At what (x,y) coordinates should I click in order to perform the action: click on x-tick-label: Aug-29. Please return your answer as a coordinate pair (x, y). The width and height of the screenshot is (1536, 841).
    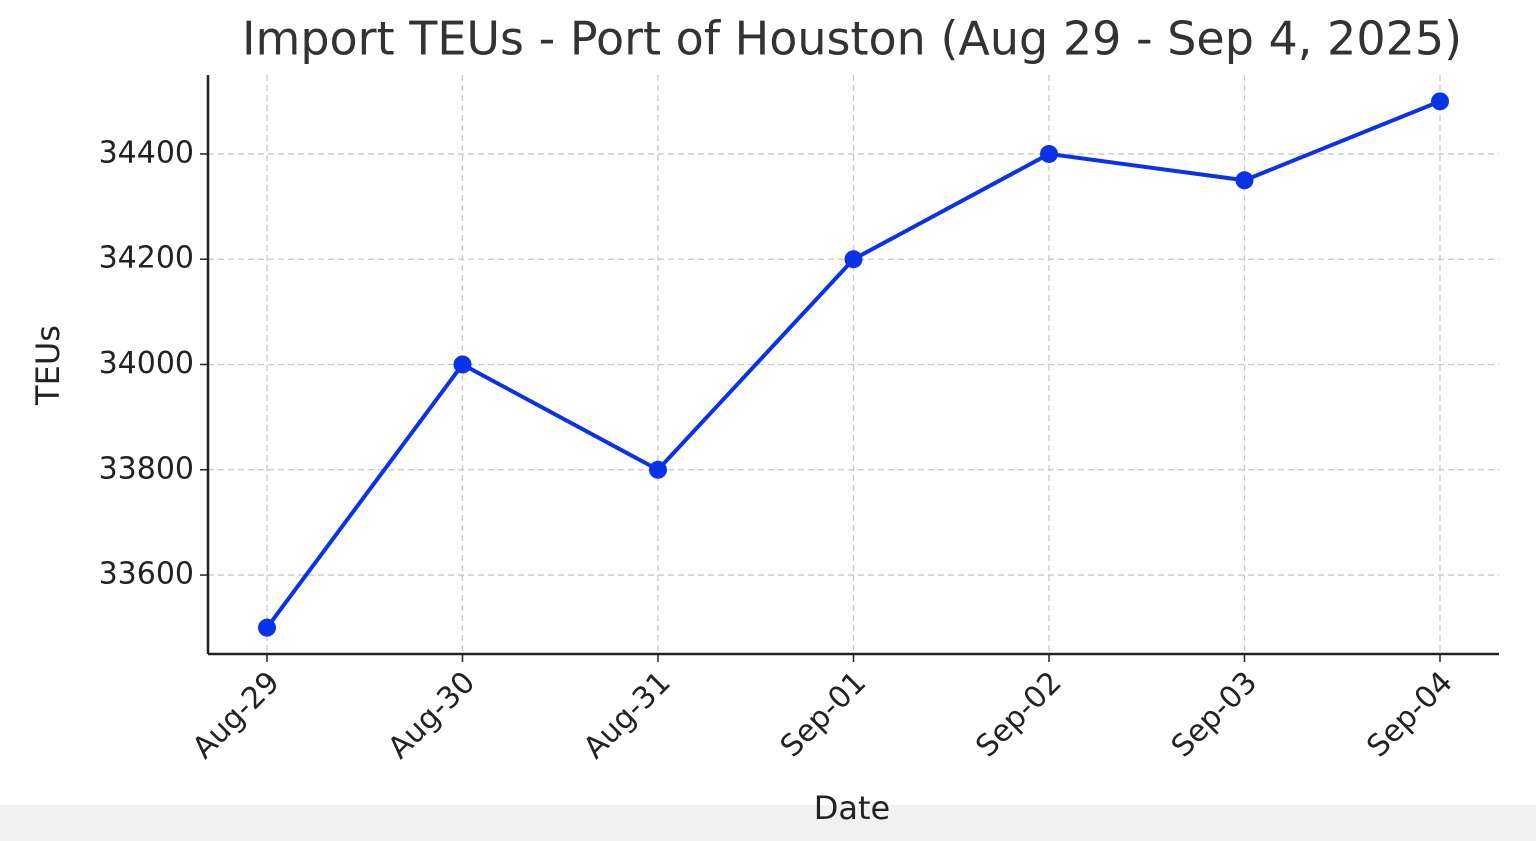
    Looking at the image, I should click on (236, 715).